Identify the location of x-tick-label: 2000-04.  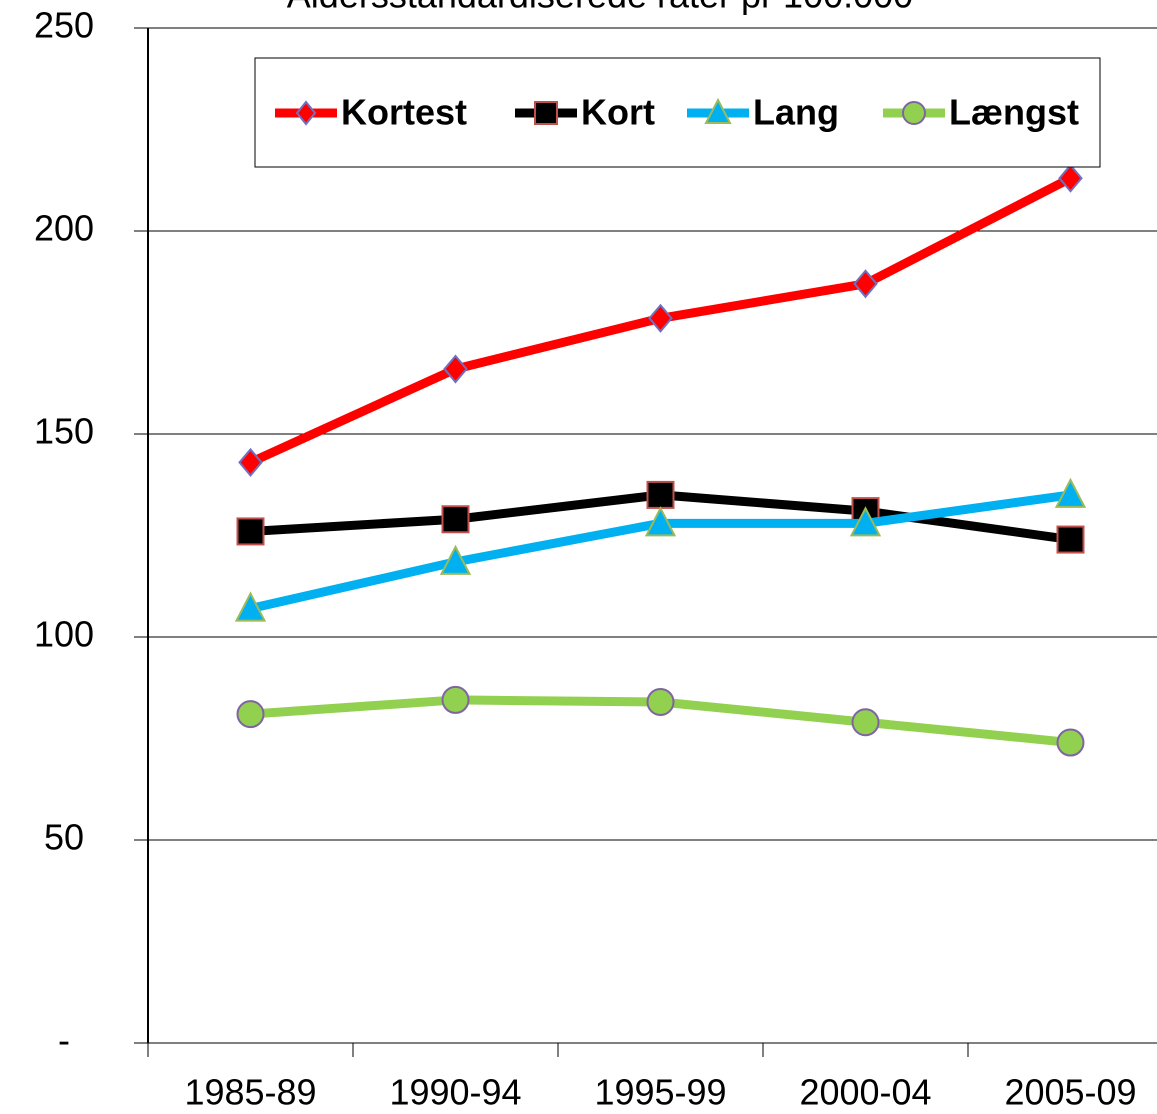
(865, 1092).